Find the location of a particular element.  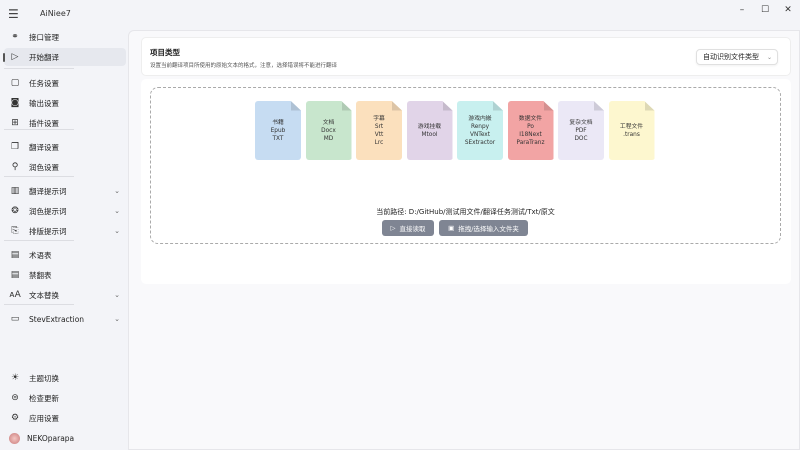

palette-icon: ❂ is located at coordinates (15, 211).